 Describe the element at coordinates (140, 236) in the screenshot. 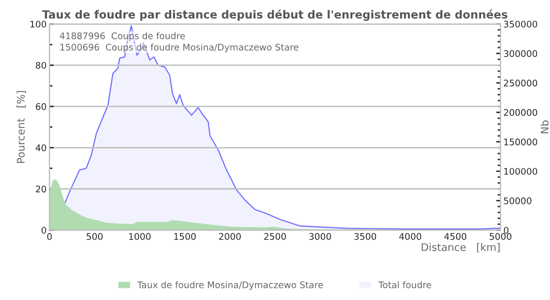

I see `x-tick-label: 1000` at that location.